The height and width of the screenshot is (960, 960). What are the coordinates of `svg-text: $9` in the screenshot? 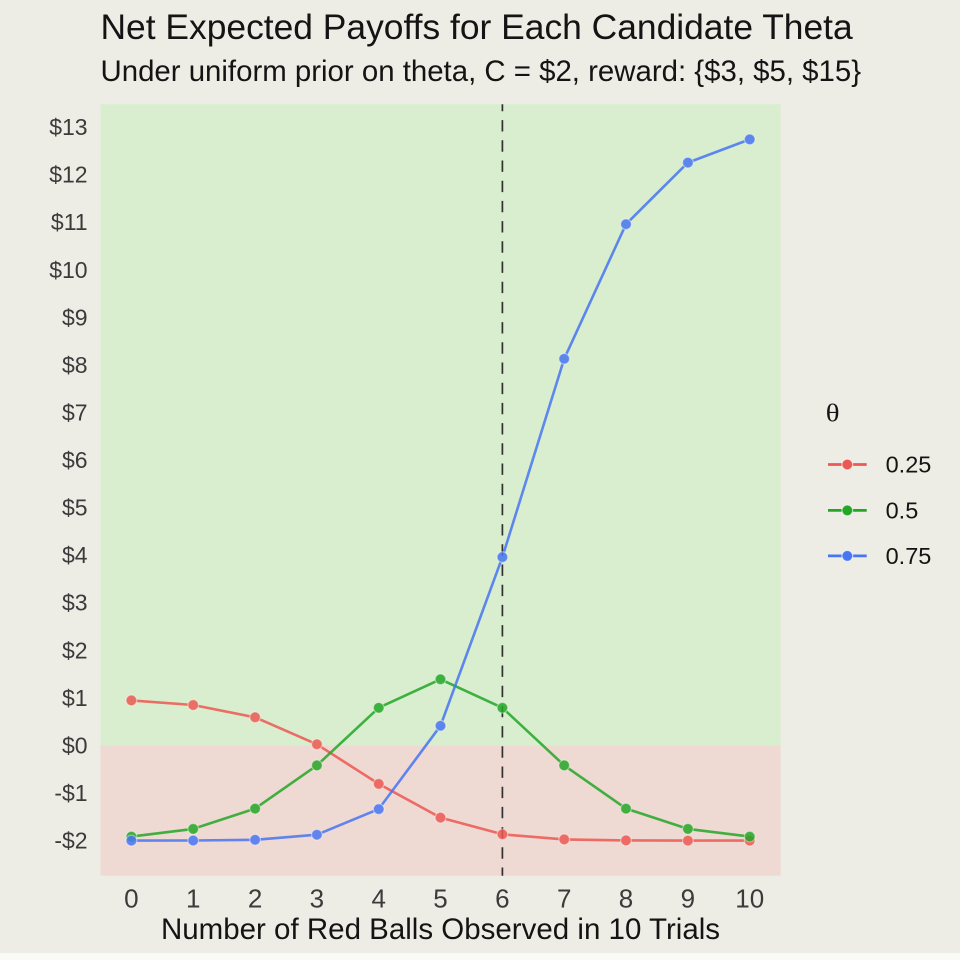 It's located at (75, 317).